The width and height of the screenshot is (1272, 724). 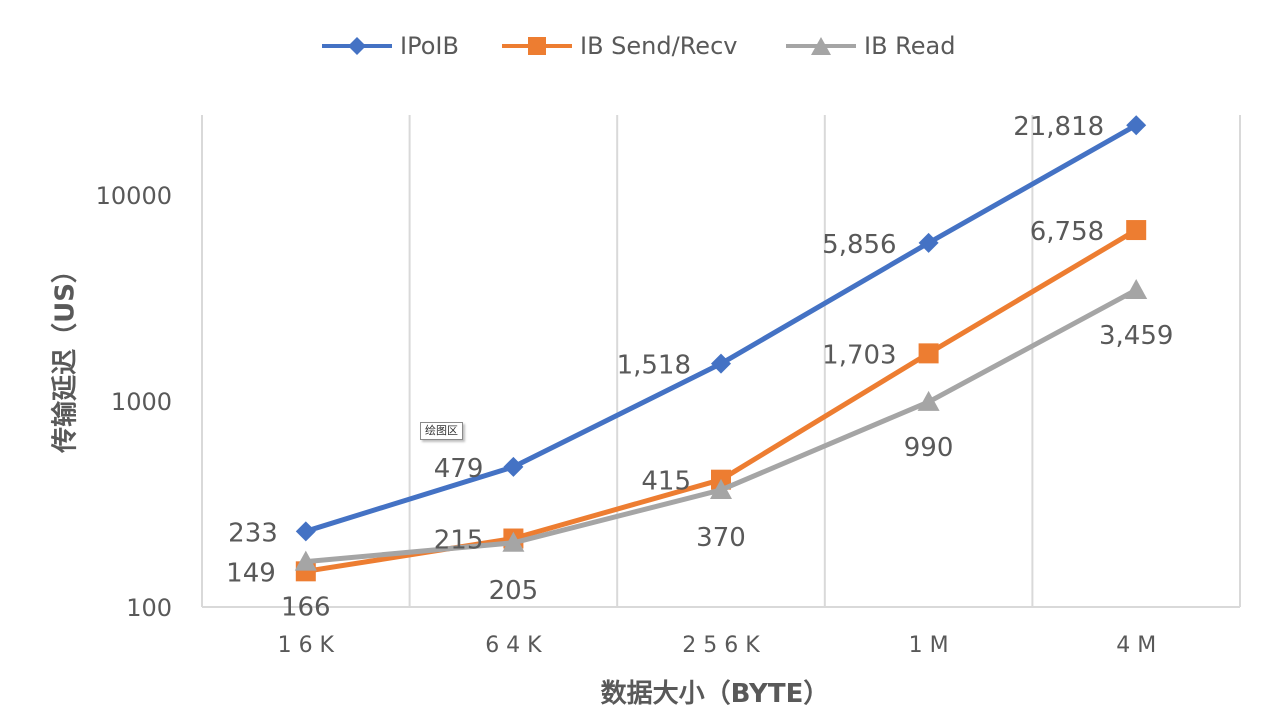 I want to click on legend-item-ib-send-recv: IB Send/Recv, so click(x=619, y=46).